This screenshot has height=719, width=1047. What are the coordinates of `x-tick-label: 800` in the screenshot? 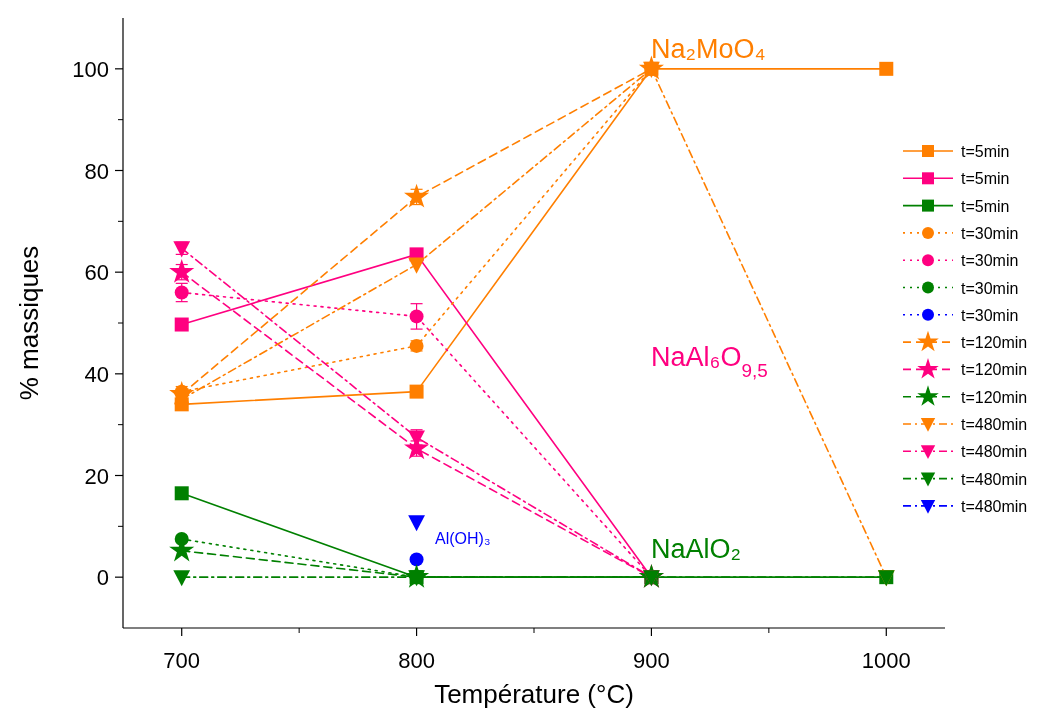 It's located at (416, 660).